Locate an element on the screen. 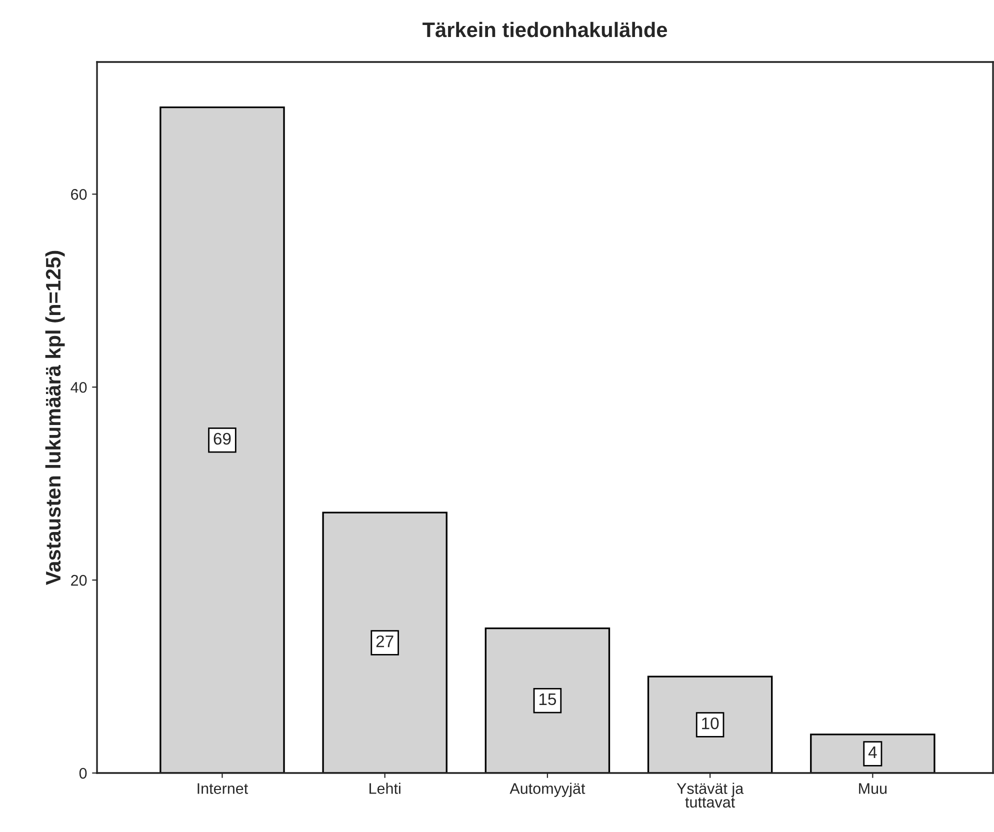  x-tick-label: Automyyjät is located at coordinates (548, 789).